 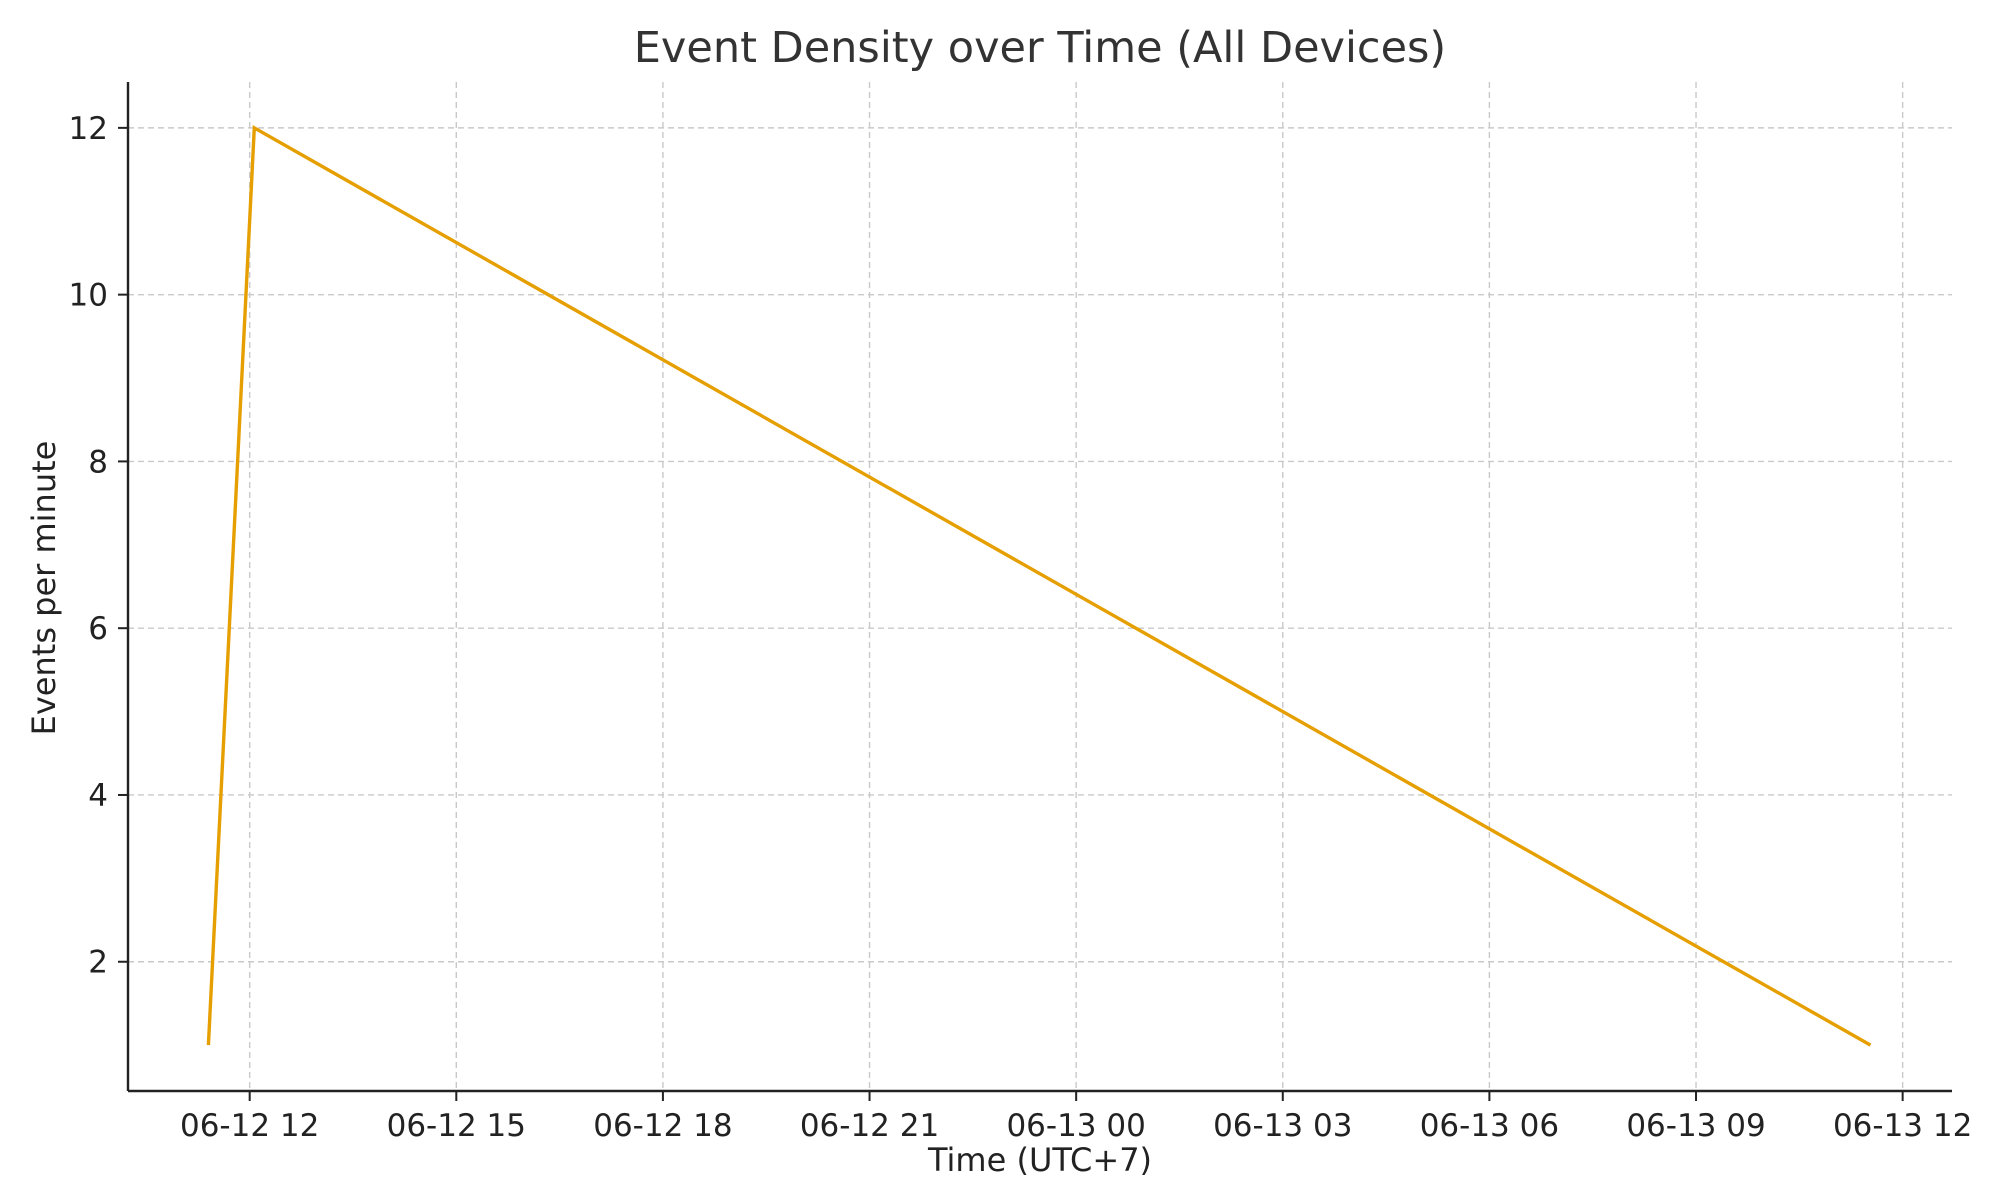 What do you see at coordinates (1695, 1126) in the screenshot?
I see `x-tick-label: 06-13 09` at bounding box center [1695, 1126].